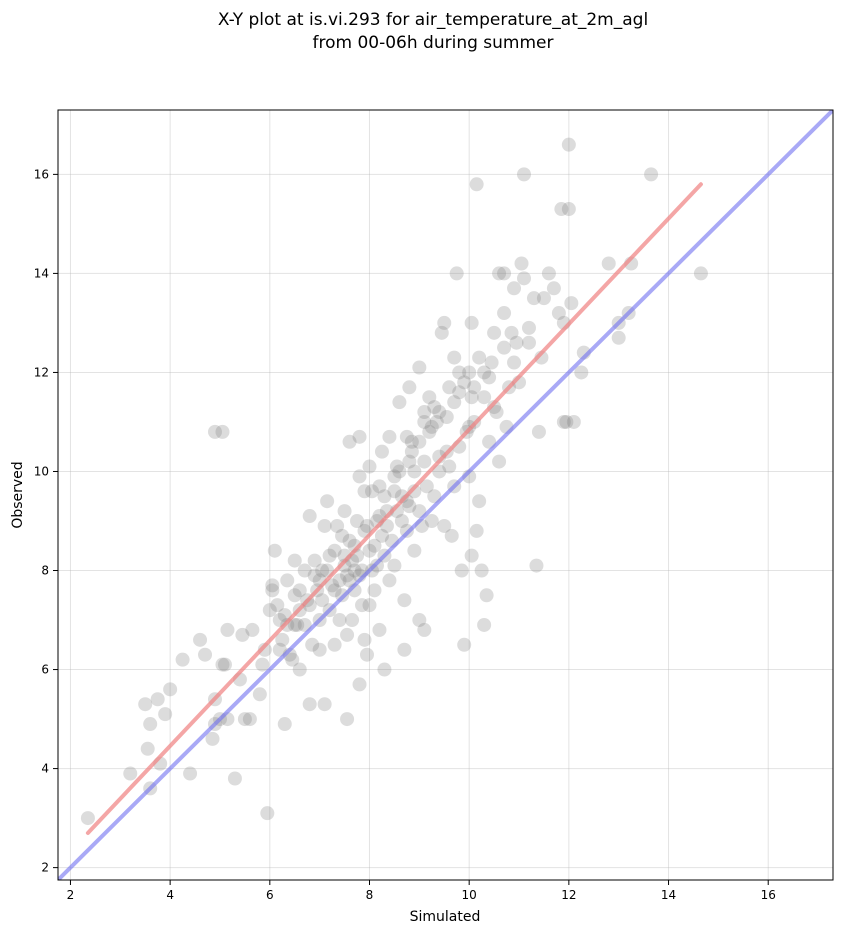 This screenshot has height=934, width=843. What do you see at coordinates (45, 571) in the screenshot?
I see `y-tick-label: 8` at bounding box center [45, 571].